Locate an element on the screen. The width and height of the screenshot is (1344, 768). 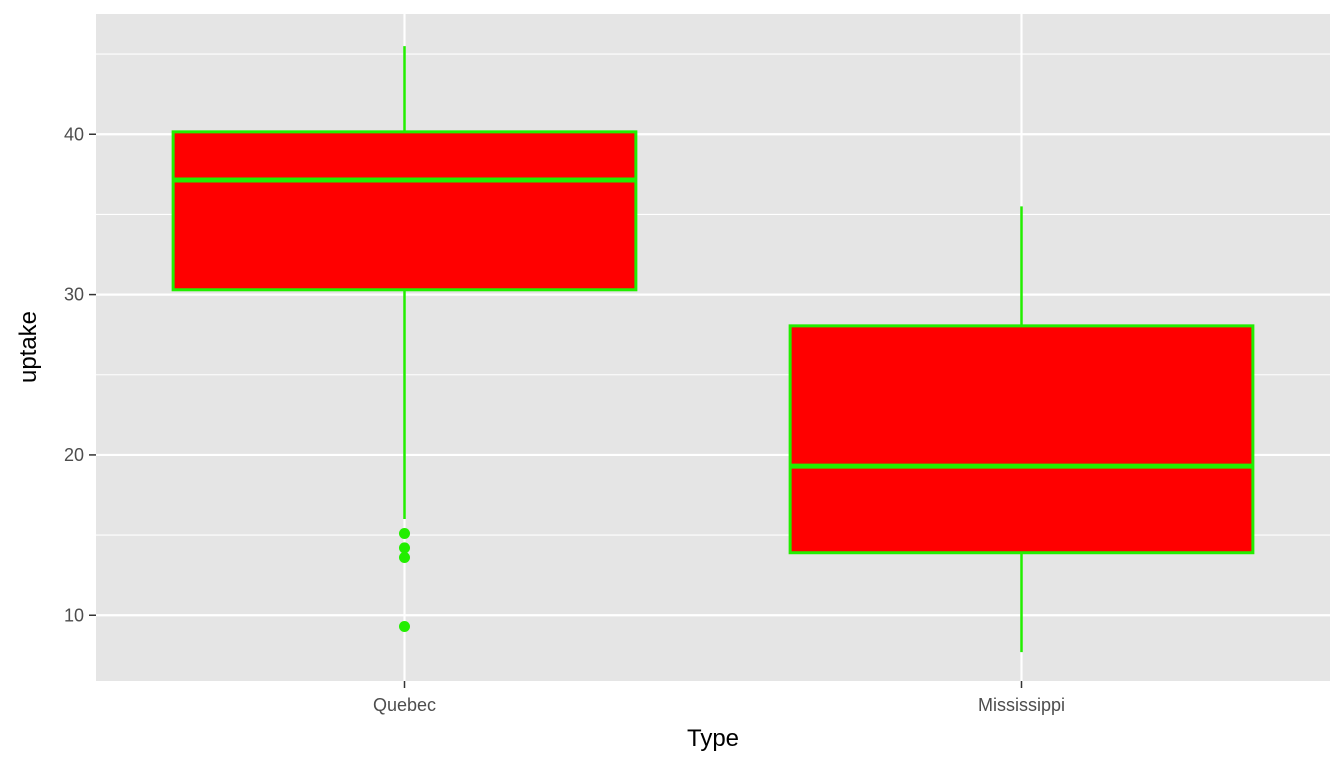
x-tick-label: Quebec is located at coordinates (404, 705).